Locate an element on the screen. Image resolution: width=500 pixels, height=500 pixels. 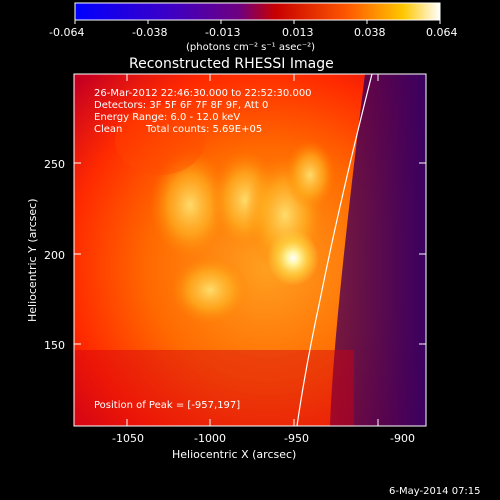
colorbar-tick: 0.013 is located at coordinates (298, 32).